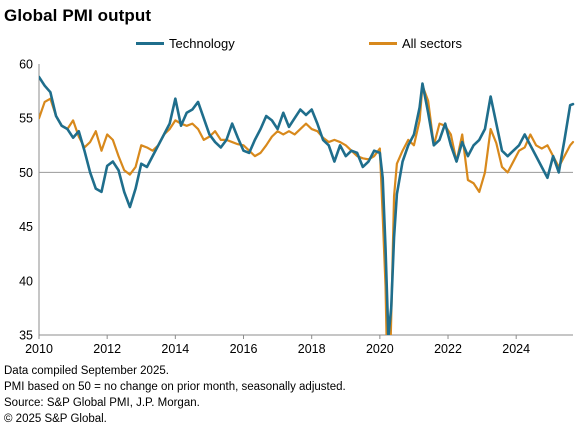 The image size is (580, 433). I want to click on x-tick-label: 2010, so click(39, 349).